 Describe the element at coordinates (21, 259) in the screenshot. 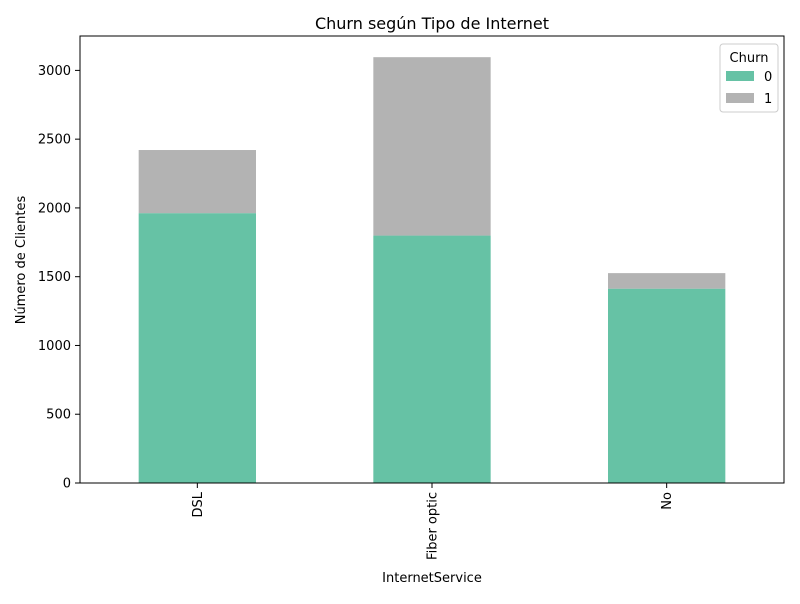

I see `y-axis-label: Número de Clientes` at that location.